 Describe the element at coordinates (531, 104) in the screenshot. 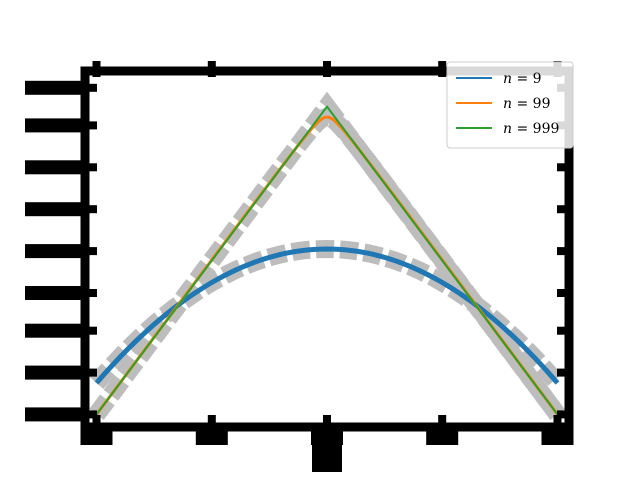

I see `legend-label-eq-1: = 99` at that location.